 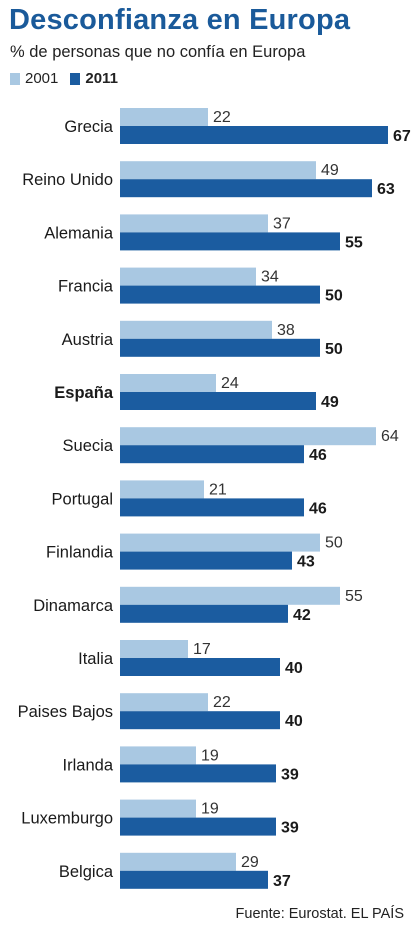 What do you see at coordinates (188, 276) in the screenshot?
I see `bar-2001-francia` at bounding box center [188, 276].